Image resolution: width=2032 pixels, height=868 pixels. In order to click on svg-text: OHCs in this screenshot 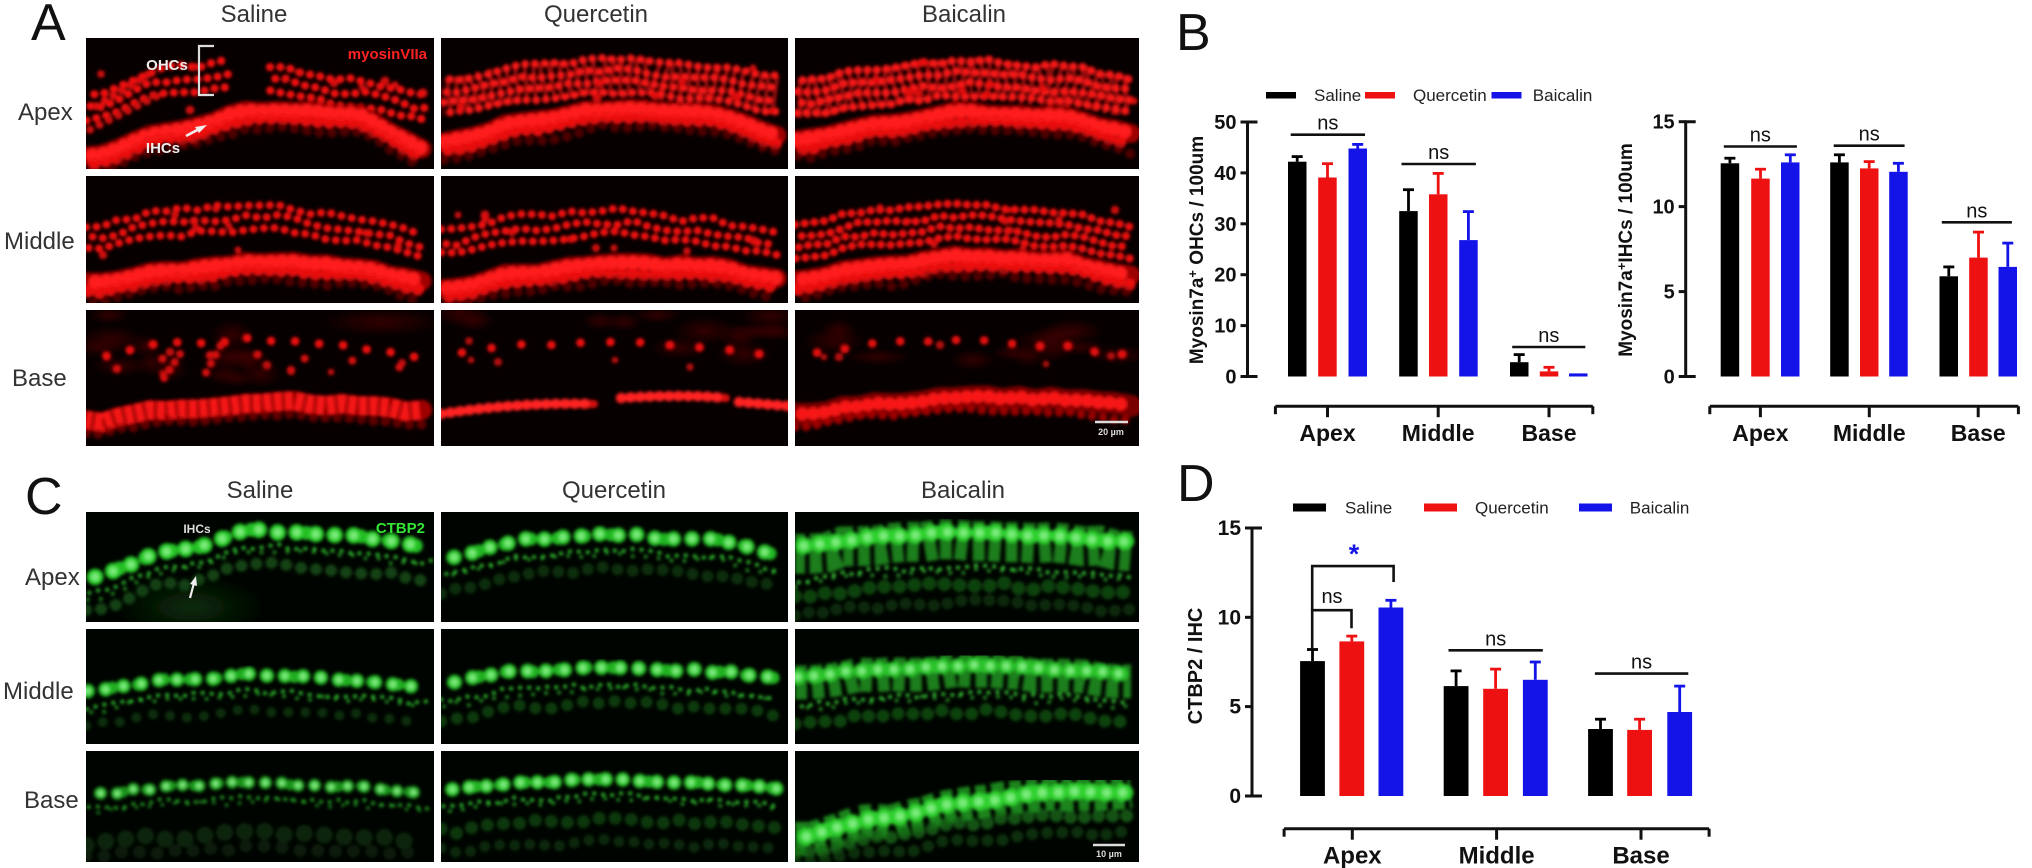, I will do `click(167, 65)`.